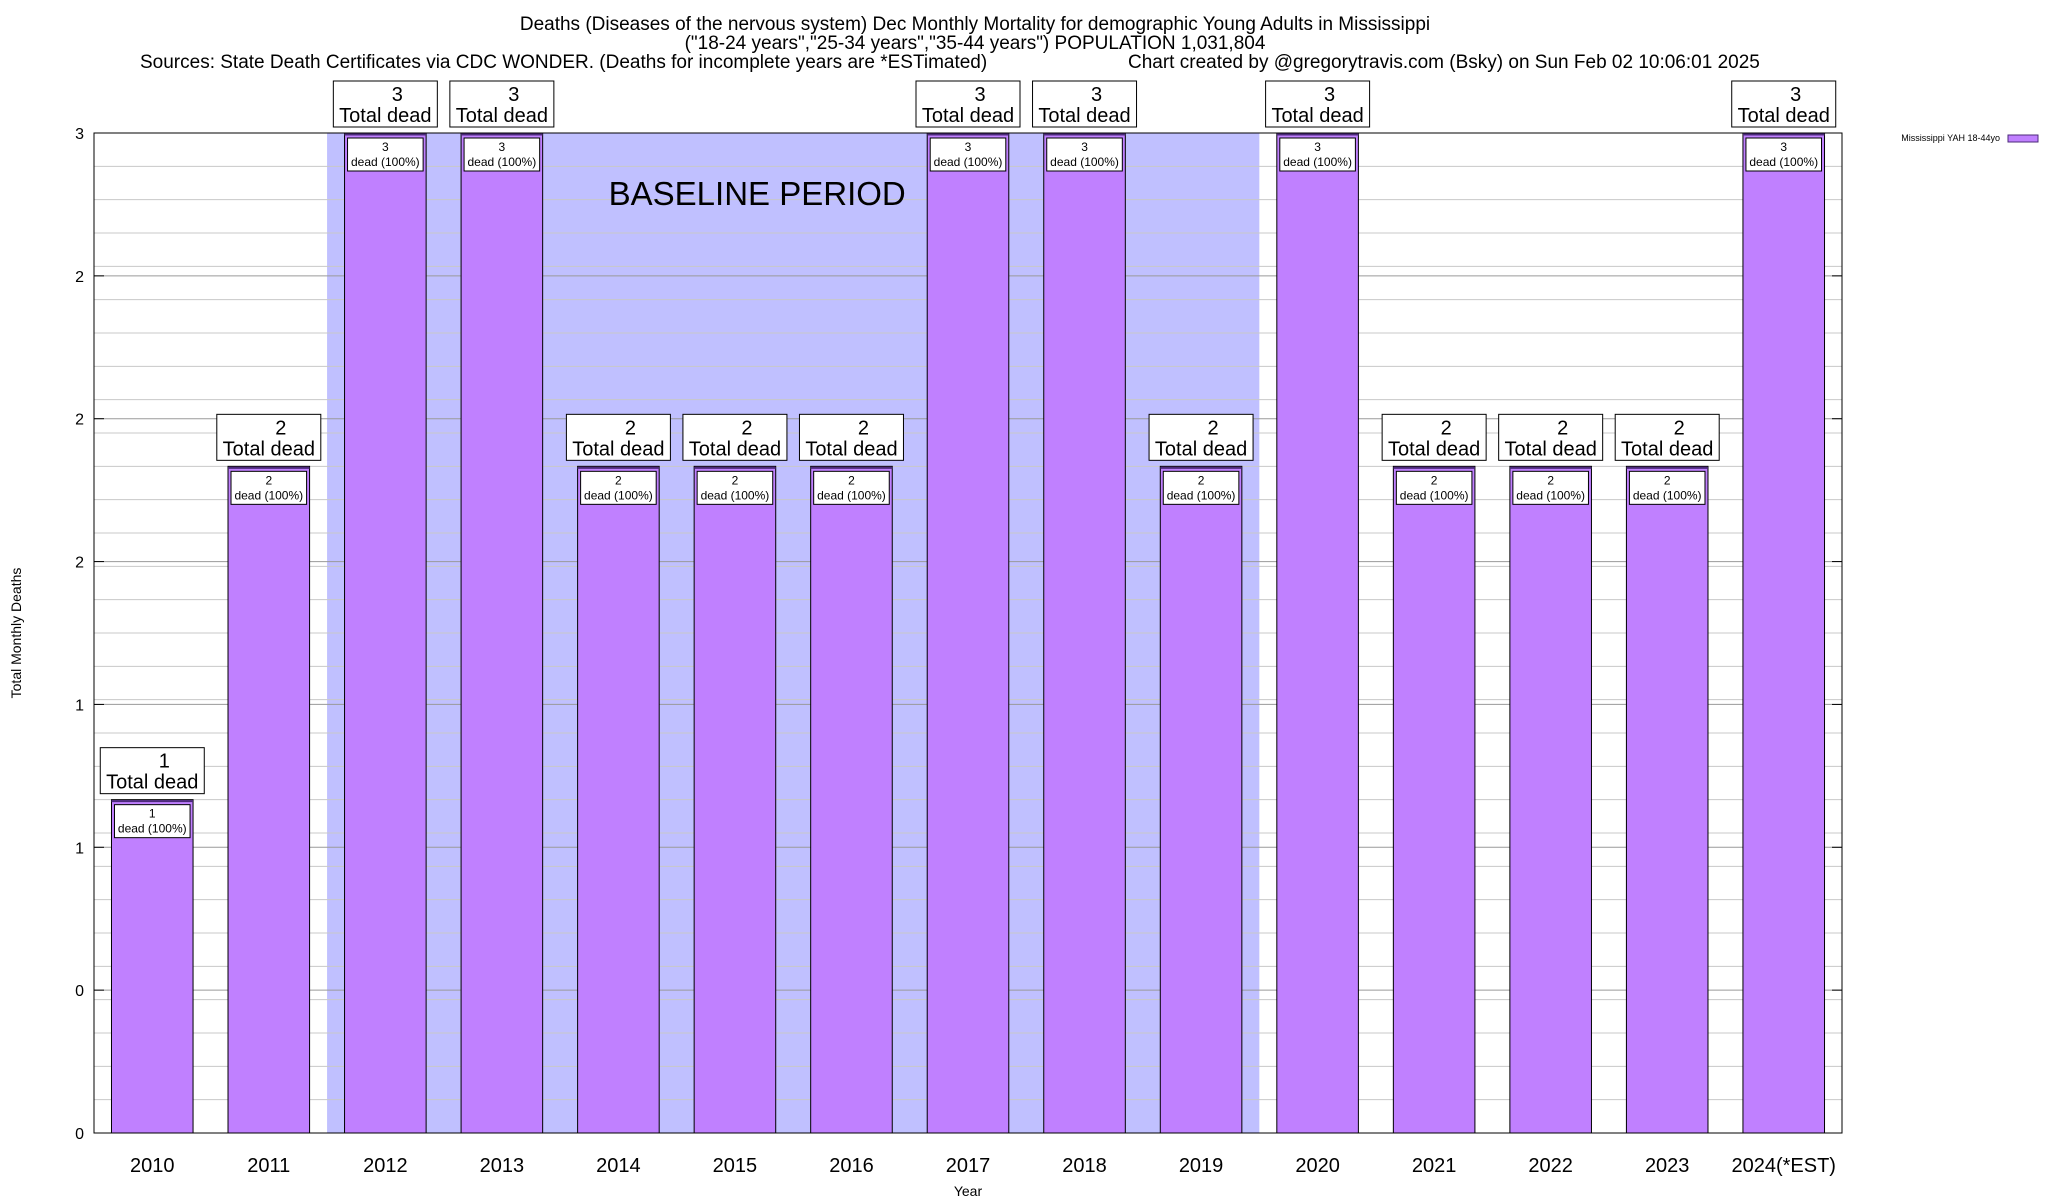  Describe the element at coordinates (735, 1166) in the screenshot. I see `x-tick-label: 2015` at that location.